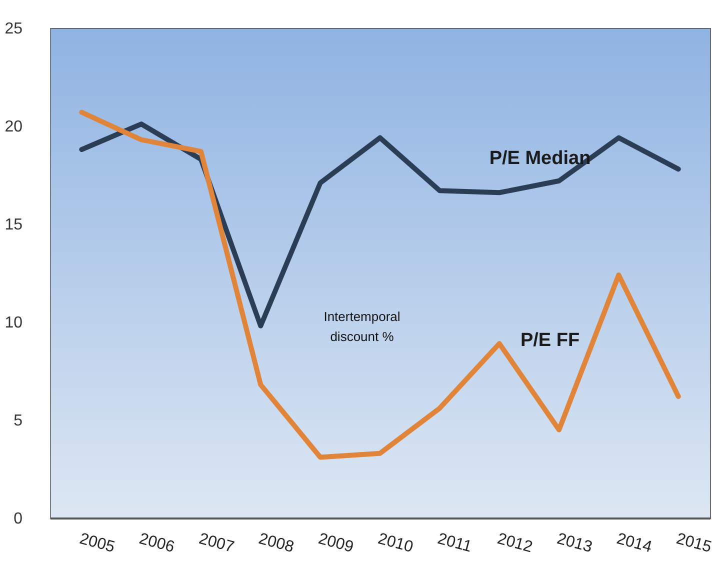 The image size is (724, 579). Describe the element at coordinates (574, 543) in the screenshot. I see `x-tick-label: 2013` at that location.